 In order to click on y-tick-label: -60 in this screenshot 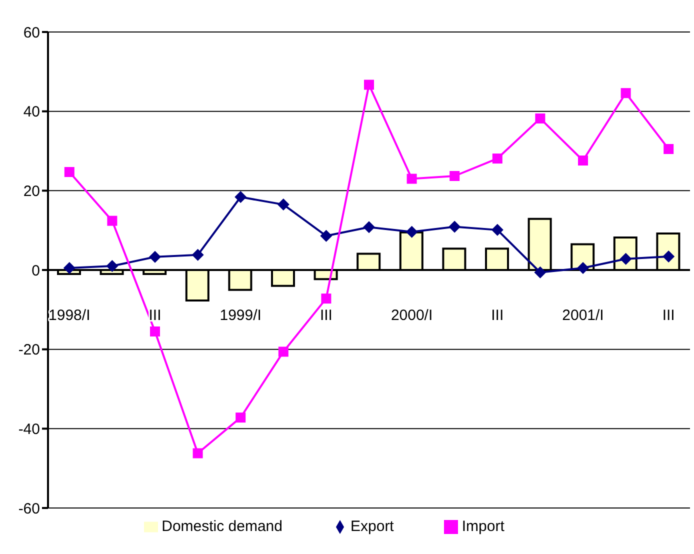, I will do `click(29, 509)`.